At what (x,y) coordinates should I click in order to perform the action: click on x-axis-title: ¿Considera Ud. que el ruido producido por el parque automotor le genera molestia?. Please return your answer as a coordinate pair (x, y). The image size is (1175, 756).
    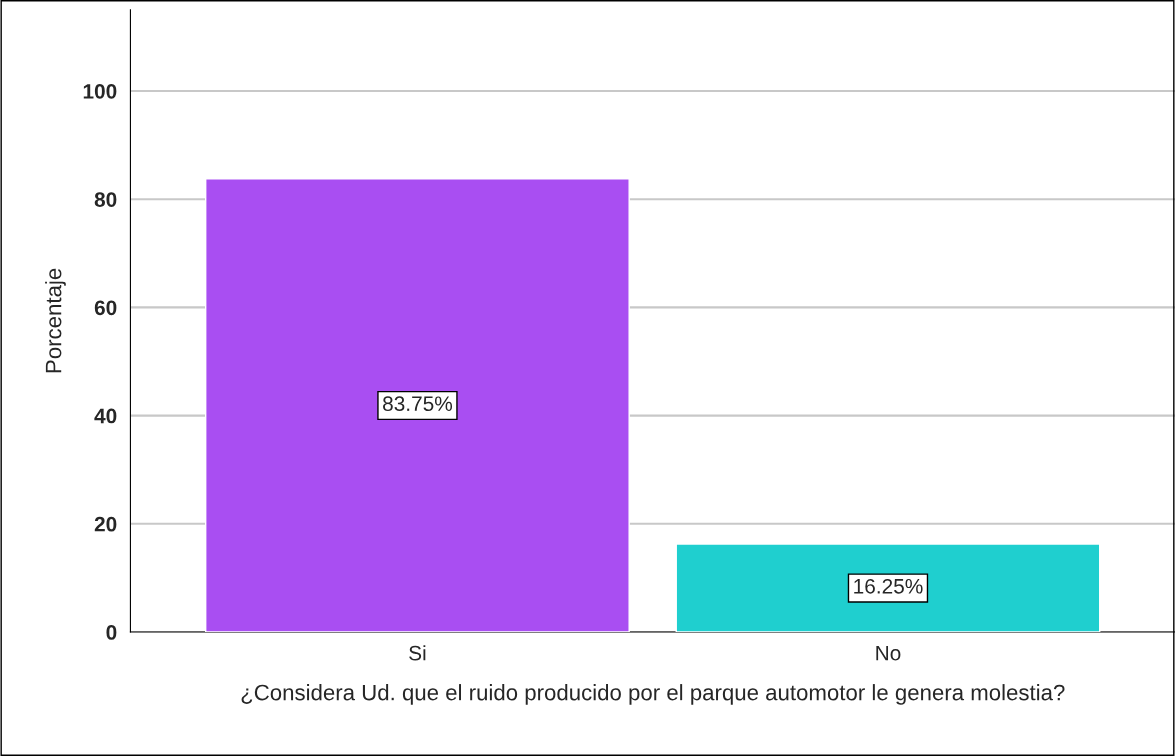
    Looking at the image, I should click on (653, 694).